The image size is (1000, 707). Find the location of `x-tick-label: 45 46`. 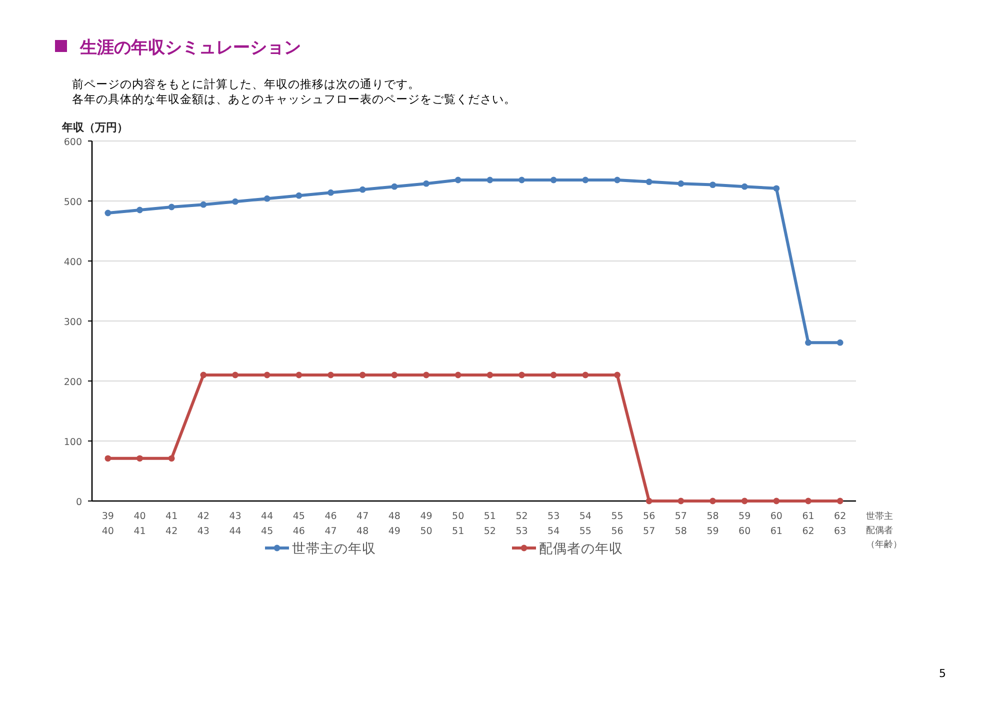

x-tick-label: 45 46 is located at coordinates (298, 524).